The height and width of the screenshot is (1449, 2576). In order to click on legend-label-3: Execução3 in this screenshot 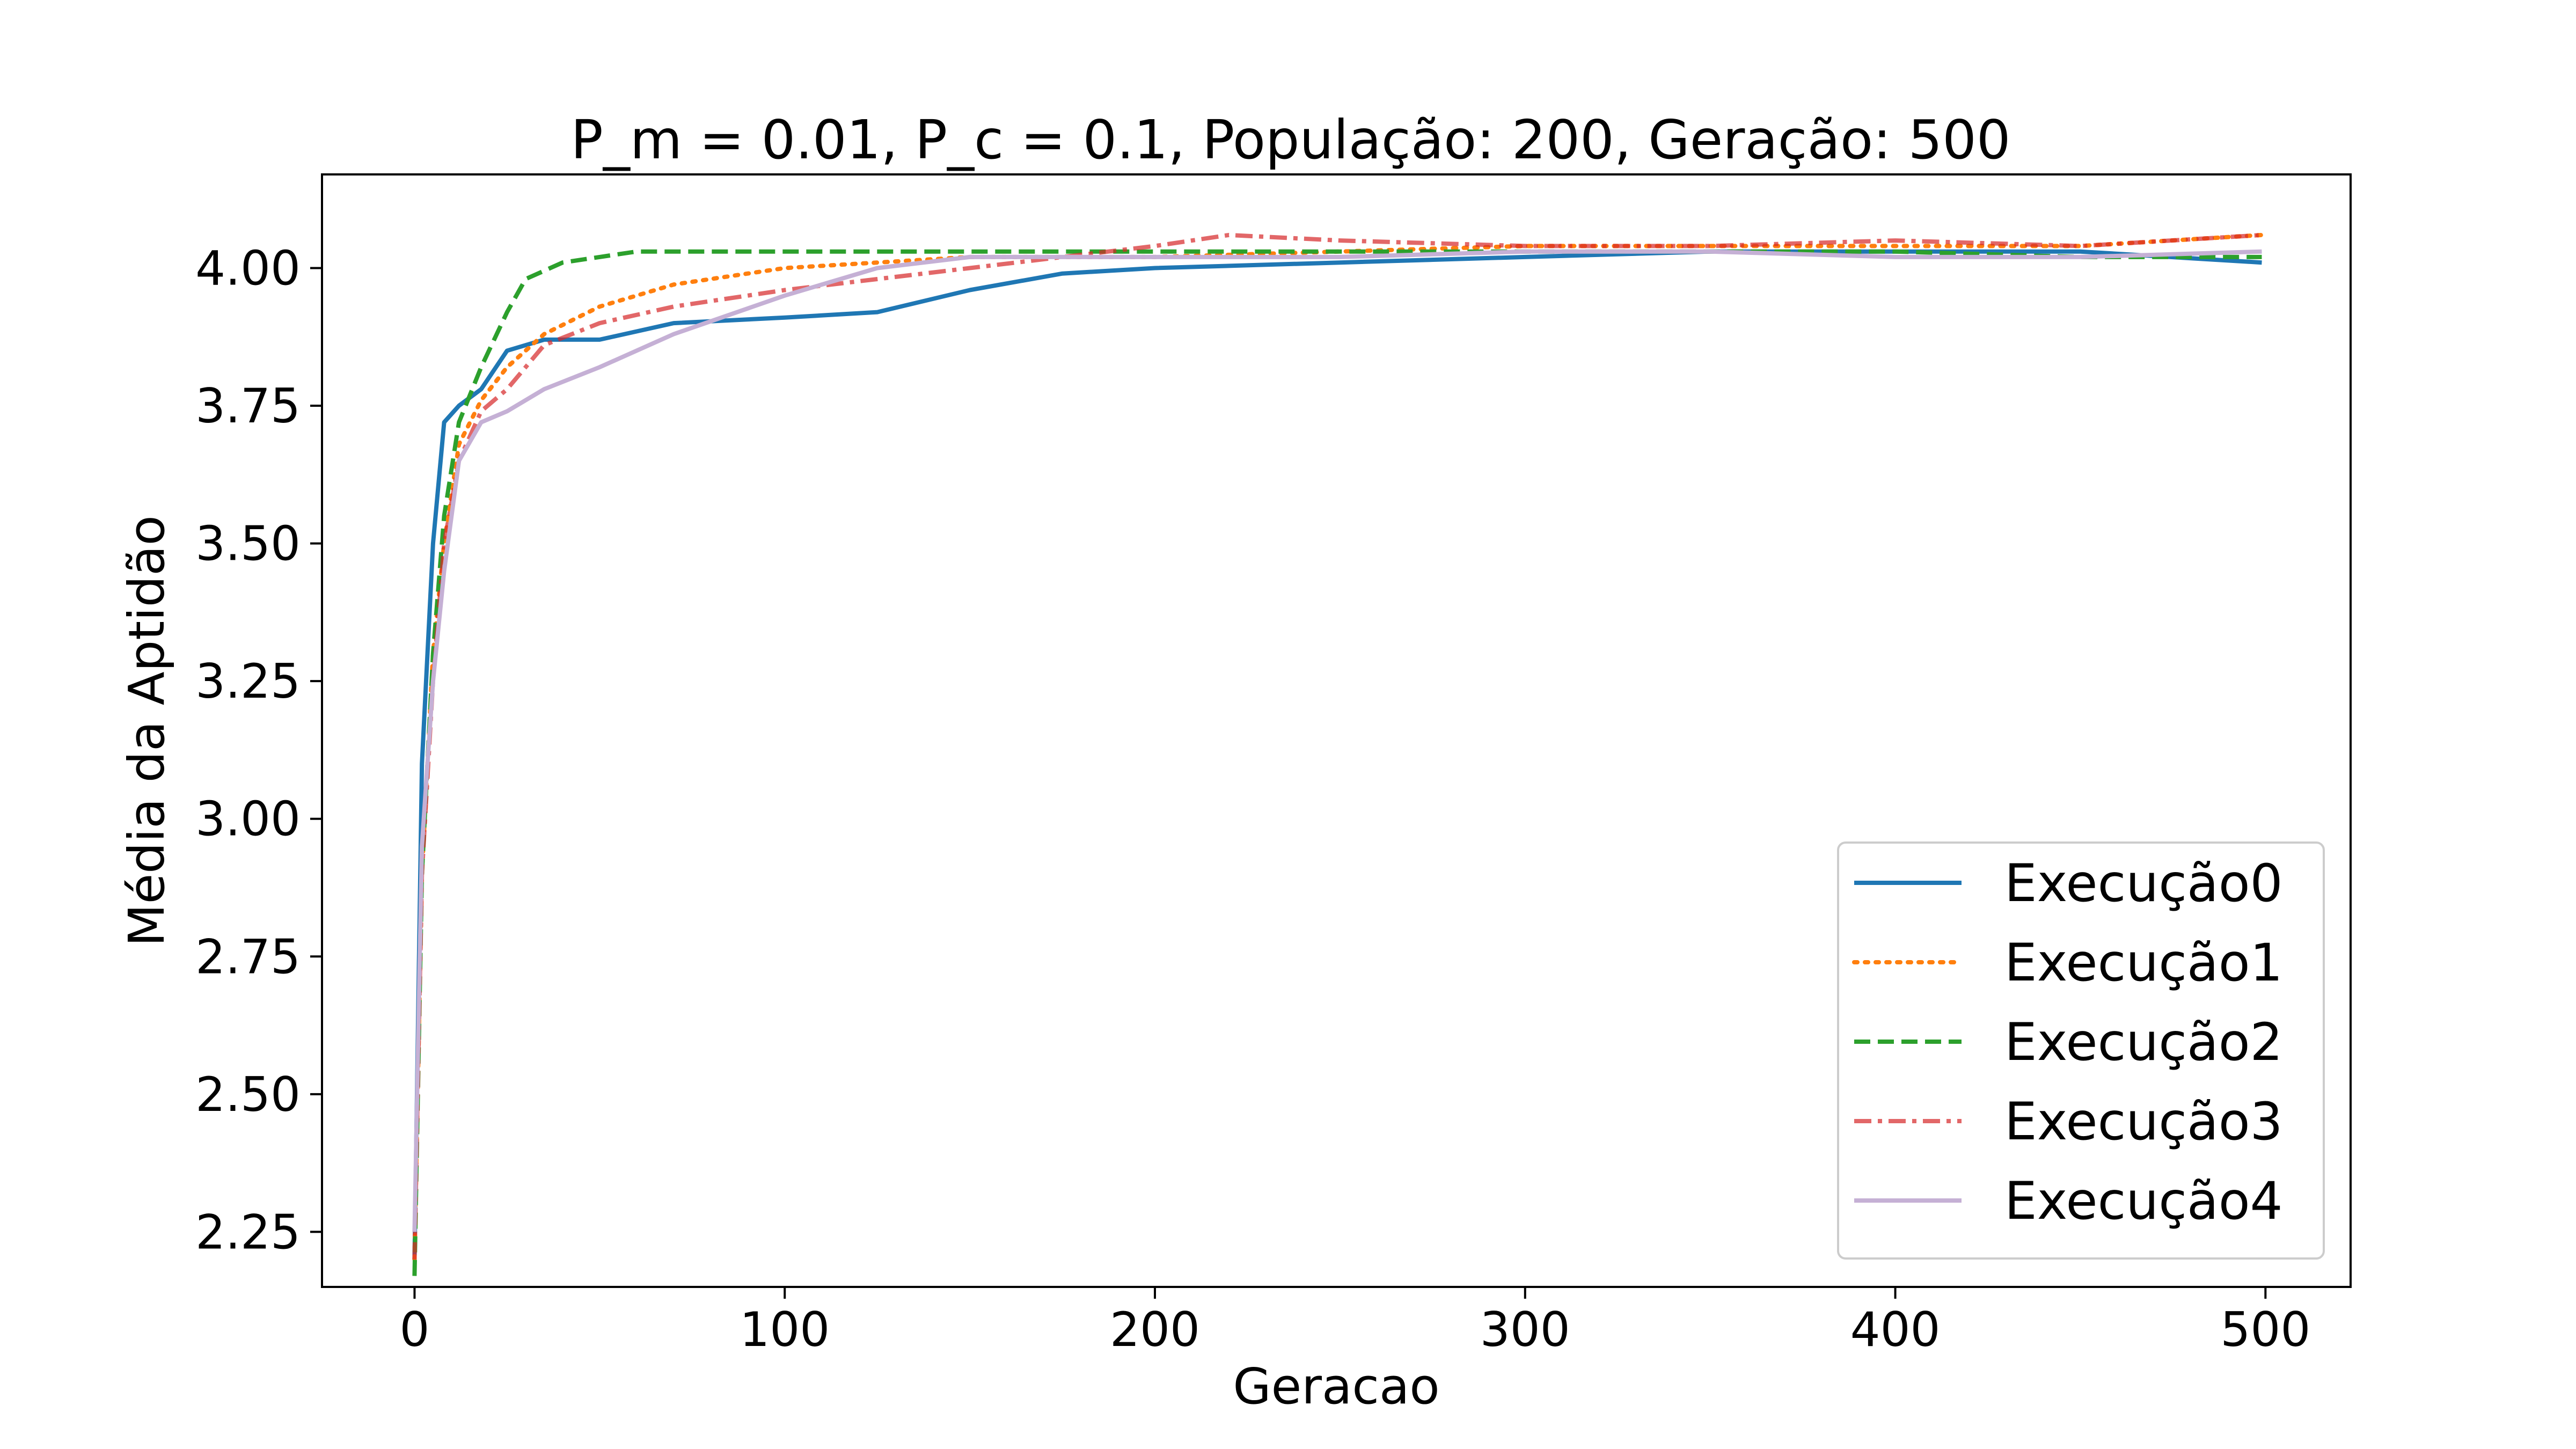, I will do `click(2143, 1122)`.